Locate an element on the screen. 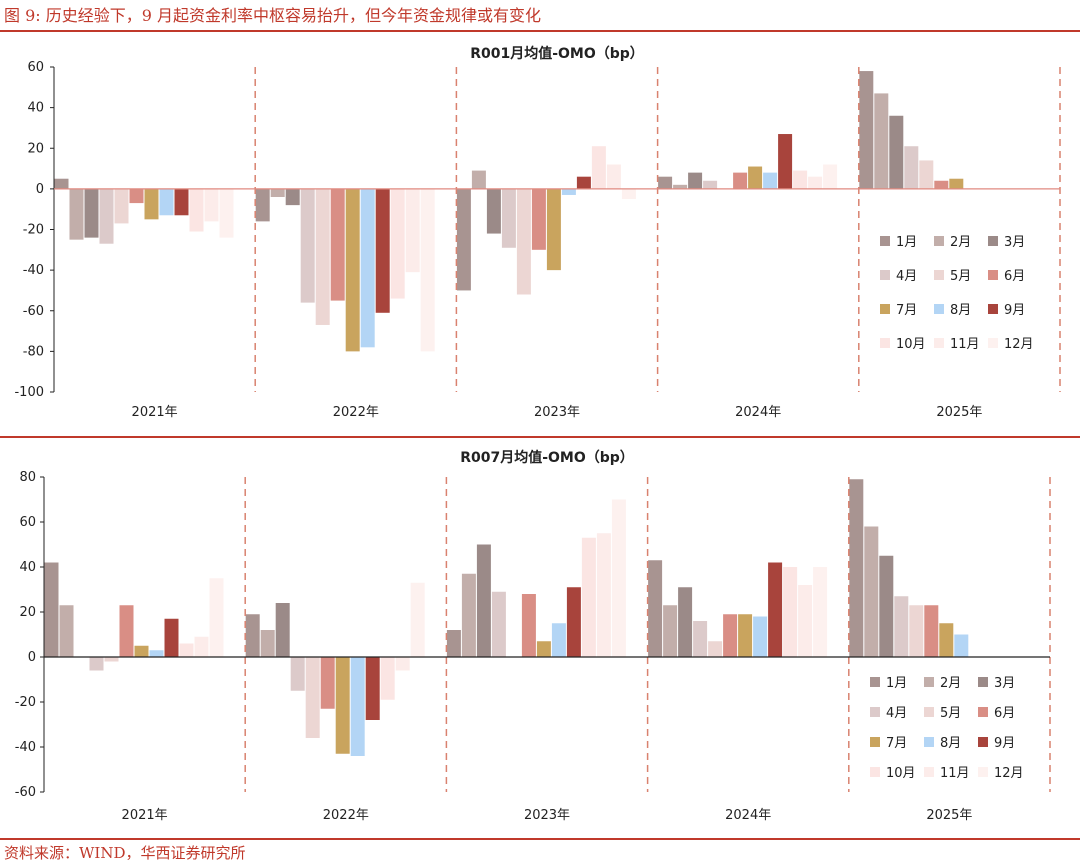 The image size is (1080, 864). bar-2023年-7月 is located at coordinates (543, 649).